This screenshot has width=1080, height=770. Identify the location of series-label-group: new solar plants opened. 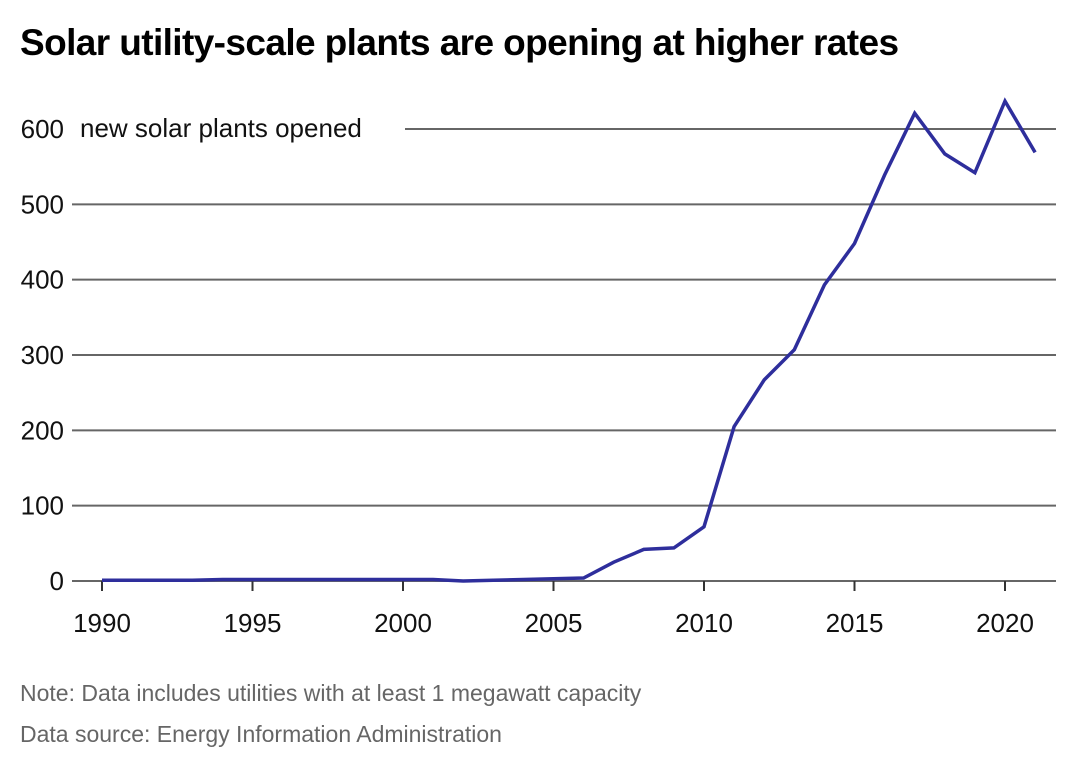
(221, 128).